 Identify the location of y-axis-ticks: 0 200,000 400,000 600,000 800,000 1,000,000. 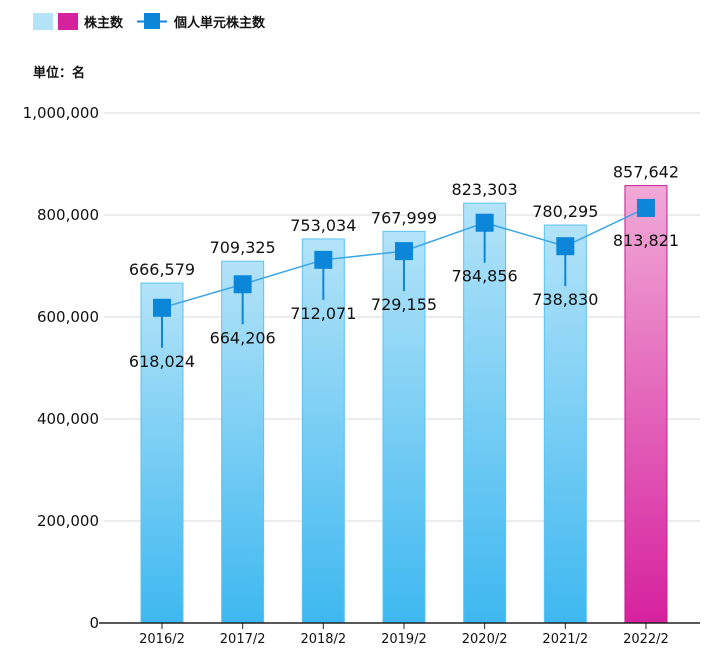
(61, 368).